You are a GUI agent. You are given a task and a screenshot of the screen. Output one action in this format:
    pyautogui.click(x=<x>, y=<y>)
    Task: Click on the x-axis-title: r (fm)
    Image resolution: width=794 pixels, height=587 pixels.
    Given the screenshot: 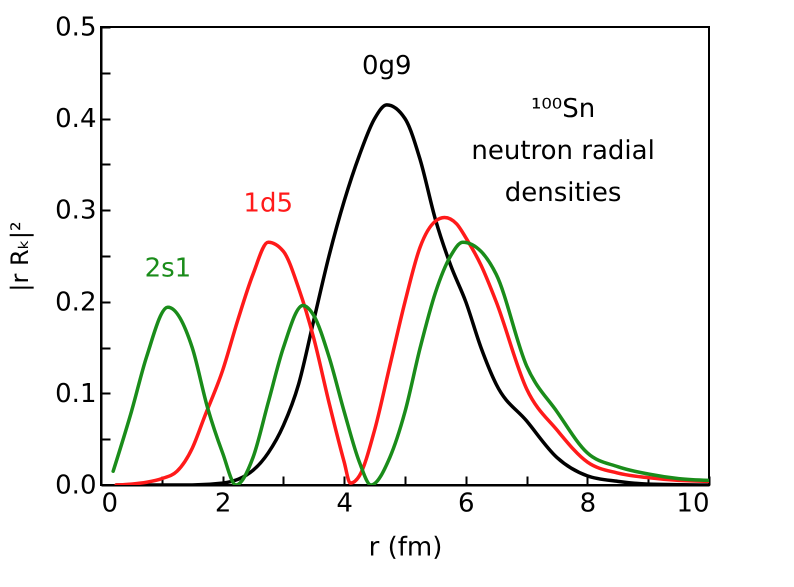 What is the action you would take?
    pyautogui.click(x=405, y=547)
    